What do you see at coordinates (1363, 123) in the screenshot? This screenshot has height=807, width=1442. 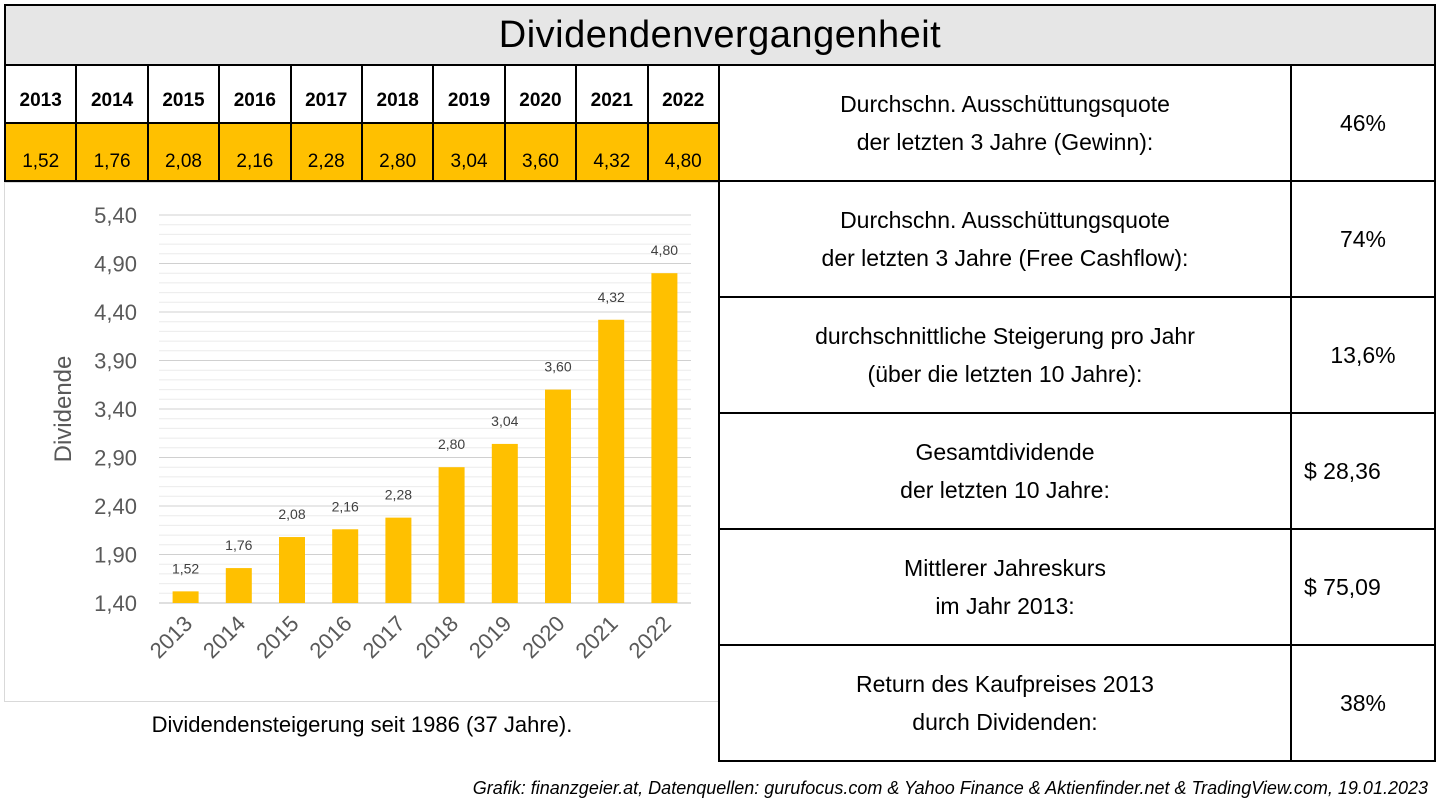 I see `metric-value: 46%` at bounding box center [1363, 123].